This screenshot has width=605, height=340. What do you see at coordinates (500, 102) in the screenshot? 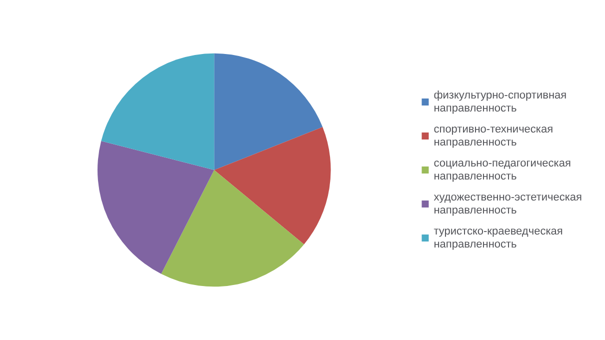
I see `legend-label: физкультурно-спортивная направленность` at bounding box center [500, 102].